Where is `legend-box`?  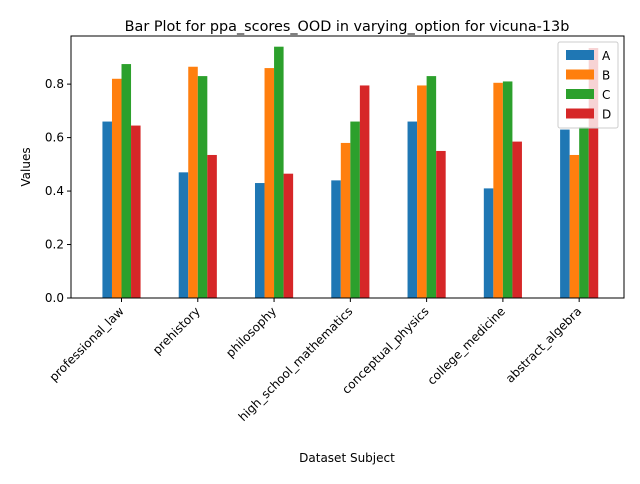 legend-box is located at coordinates (588, 85).